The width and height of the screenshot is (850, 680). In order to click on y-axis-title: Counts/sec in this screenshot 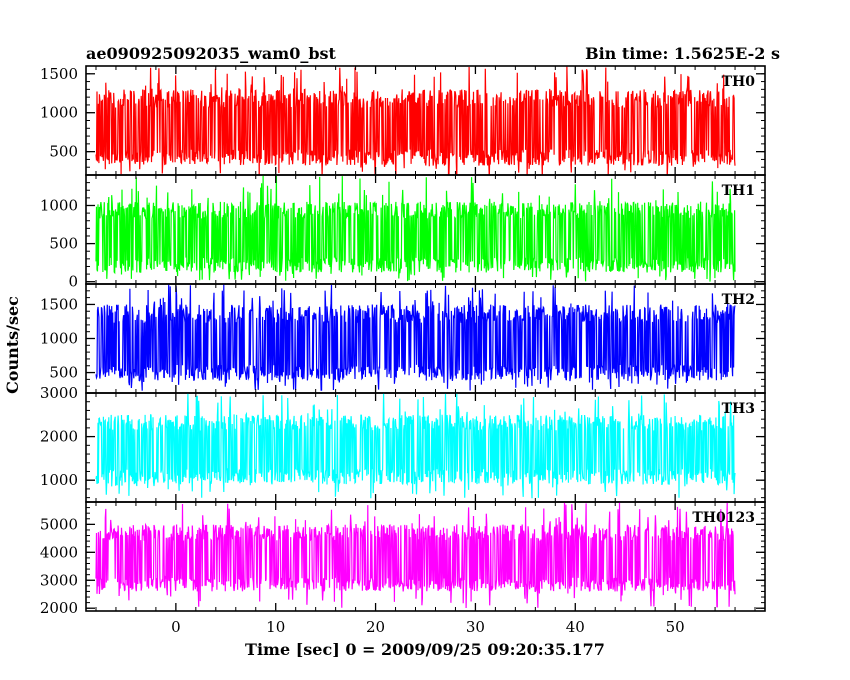, I will do `click(12, 345)`.